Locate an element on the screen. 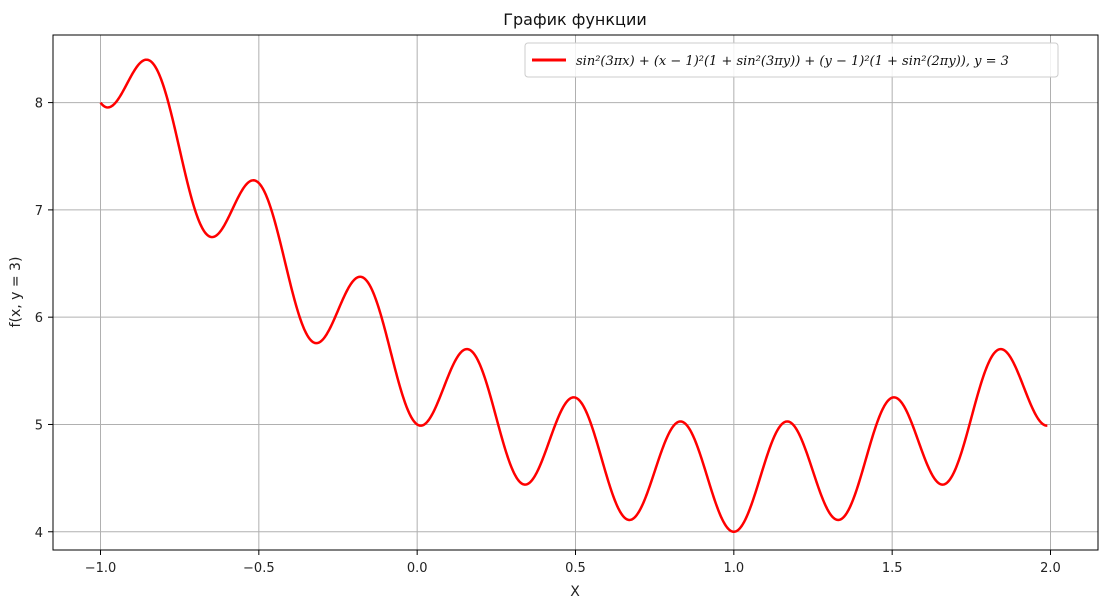 The image size is (1112, 606). x-axis-label: X is located at coordinates (575, 592).